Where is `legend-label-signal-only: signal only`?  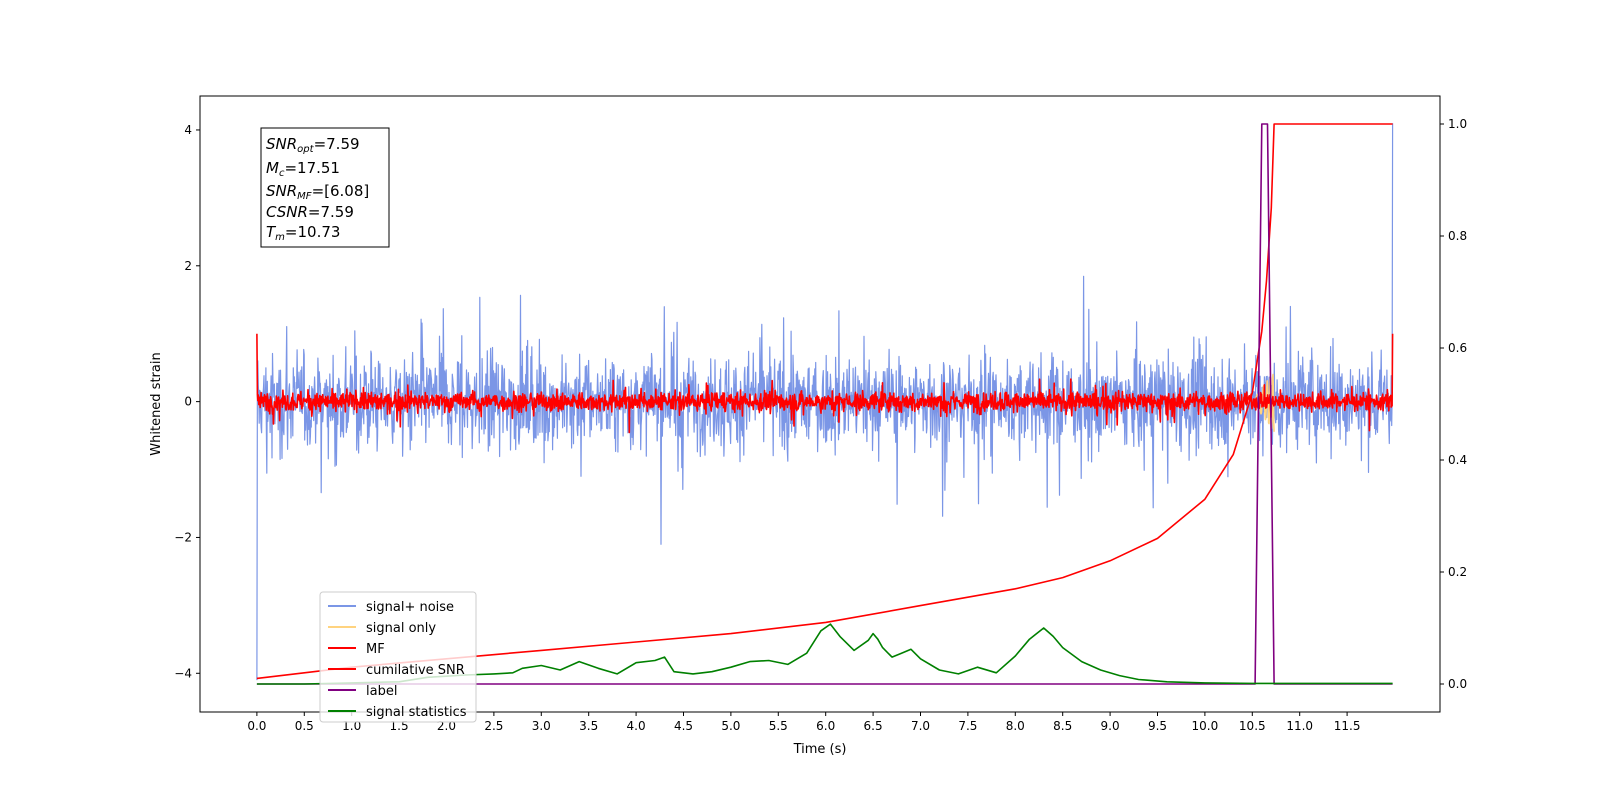
legend-label-signal-only: signal only is located at coordinates (401, 628).